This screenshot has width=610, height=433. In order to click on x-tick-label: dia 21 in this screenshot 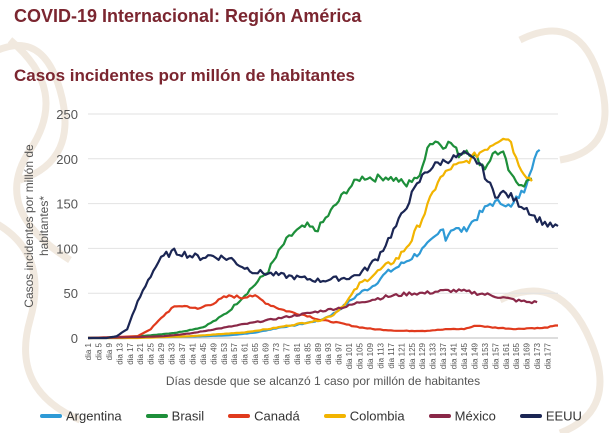, I will do `click(140, 353)`.